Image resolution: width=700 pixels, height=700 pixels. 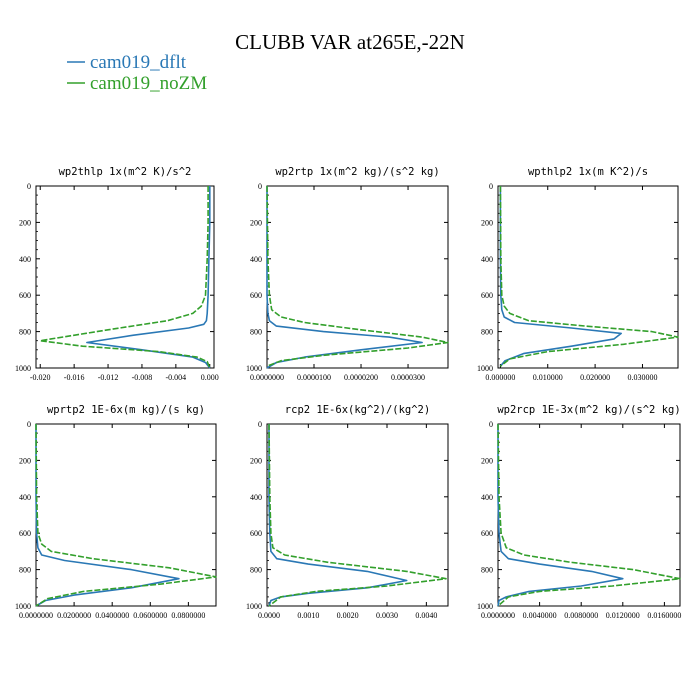 I want to click on x-tick-label: 0.0800000, so click(x=188, y=615).